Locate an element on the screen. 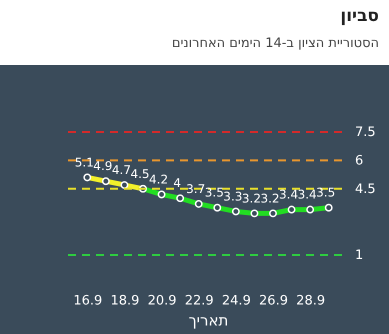 This screenshot has width=389, height=334. ref-line-label: 1 is located at coordinates (359, 255).